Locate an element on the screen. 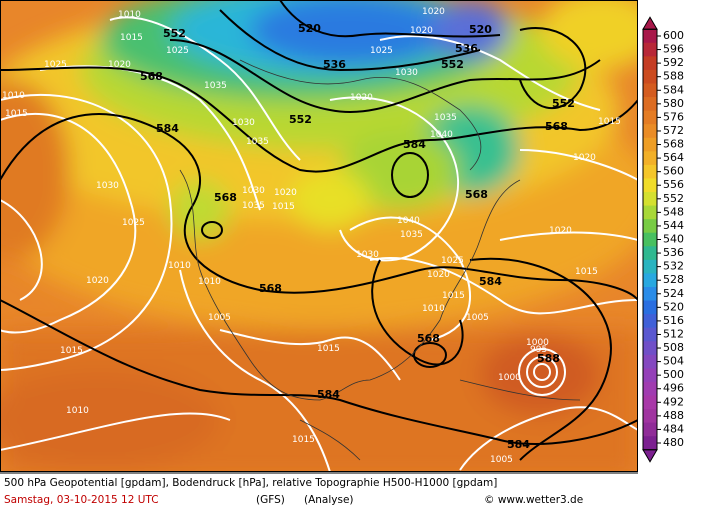 The height and width of the screenshot is (513, 704). colorbar-label: 540 is located at coordinates (673, 239).